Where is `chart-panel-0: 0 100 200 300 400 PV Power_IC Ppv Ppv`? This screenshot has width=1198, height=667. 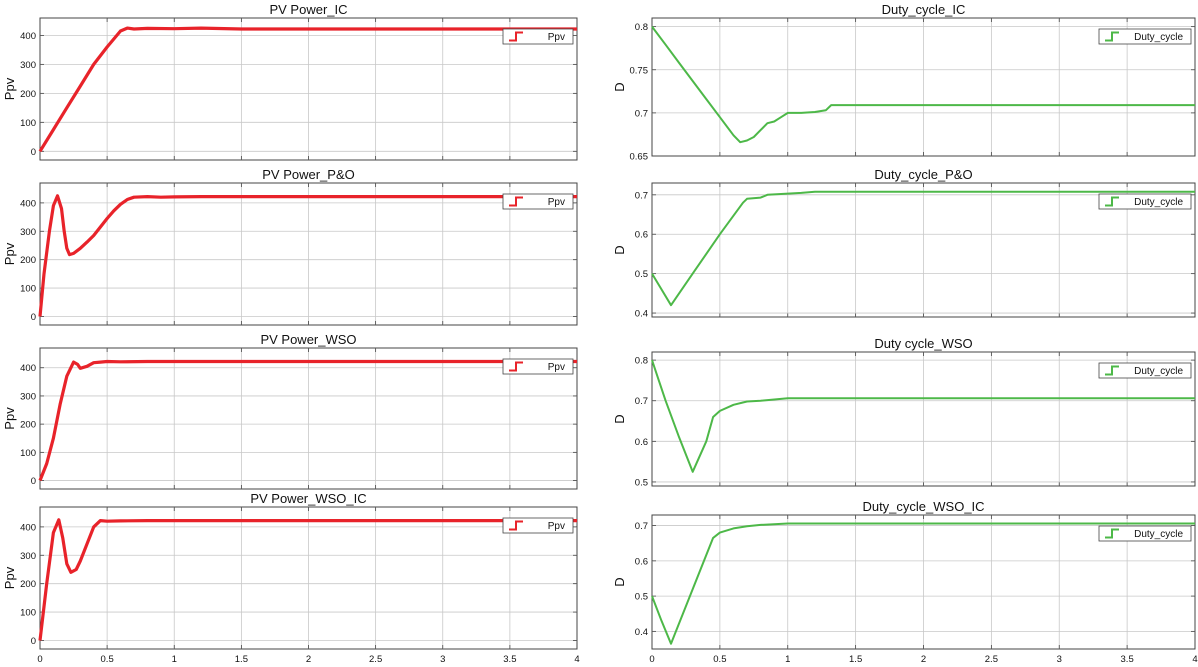
chart-panel-0: 0 100 200 300 400 PV Power_IC Ppv Ppv is located at coordinates (290, 81).